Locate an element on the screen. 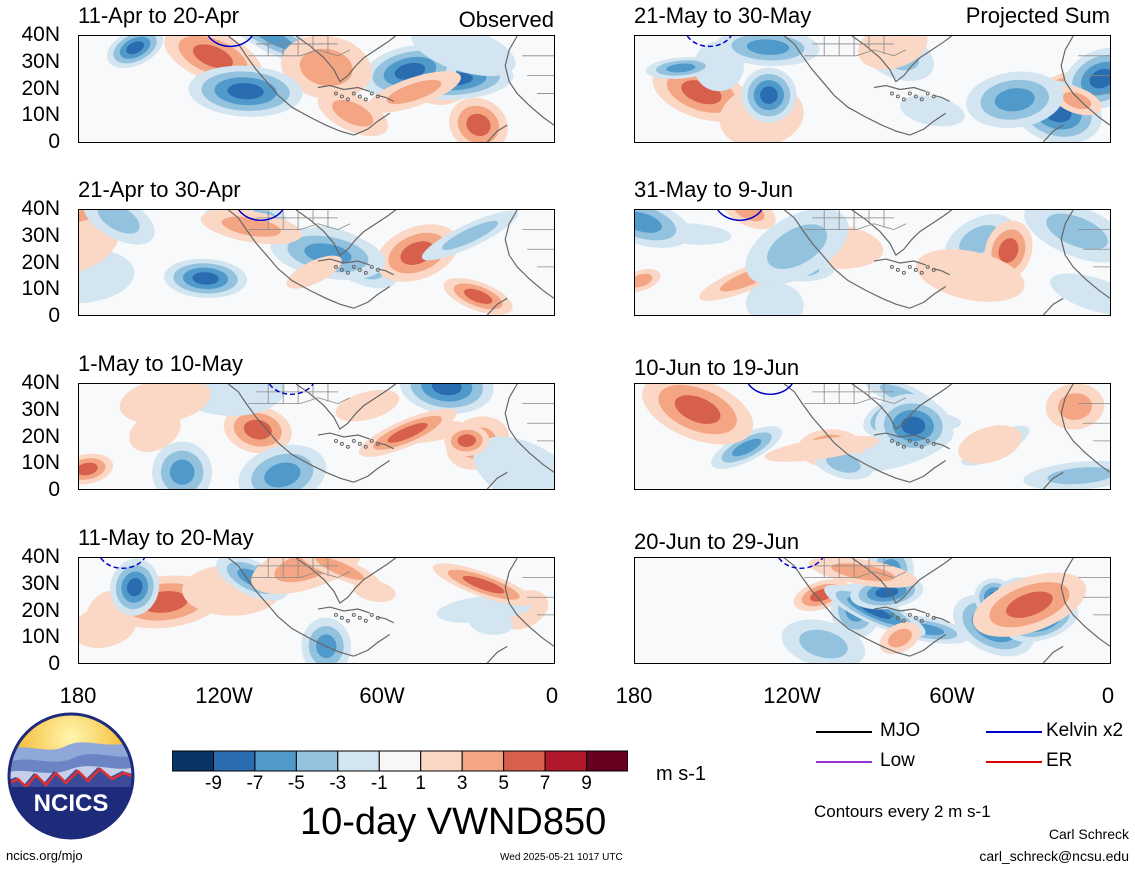 This screenshot has height=871, width=1135. legend-er-label: ER is located at coordinates (1059, 760).